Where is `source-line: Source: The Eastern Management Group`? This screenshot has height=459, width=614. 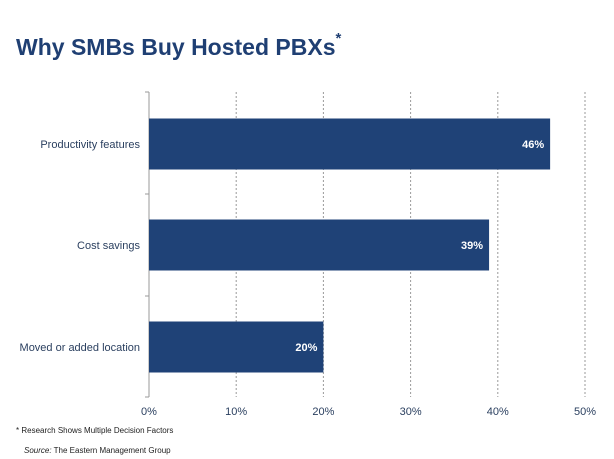 source-line: Source: The Eastern Management Group is located at coordinates (97, 450).